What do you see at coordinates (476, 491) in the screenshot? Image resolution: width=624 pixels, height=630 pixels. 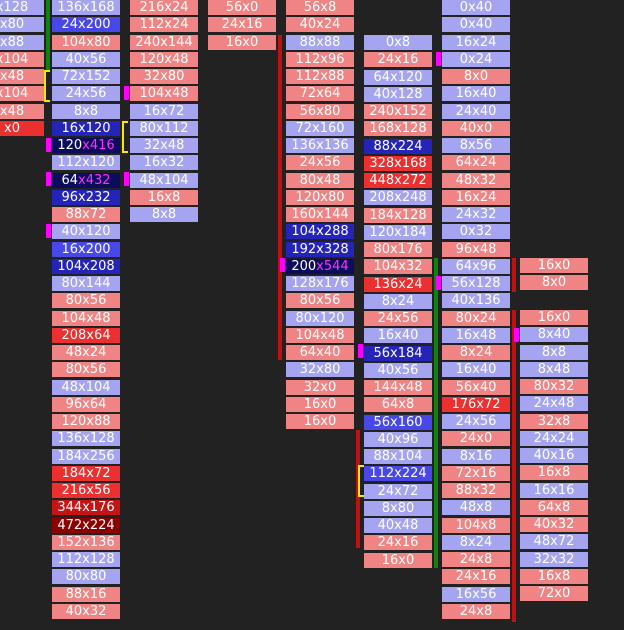 I see `texture-cell: 88x32` at bounding box center [476, 491].